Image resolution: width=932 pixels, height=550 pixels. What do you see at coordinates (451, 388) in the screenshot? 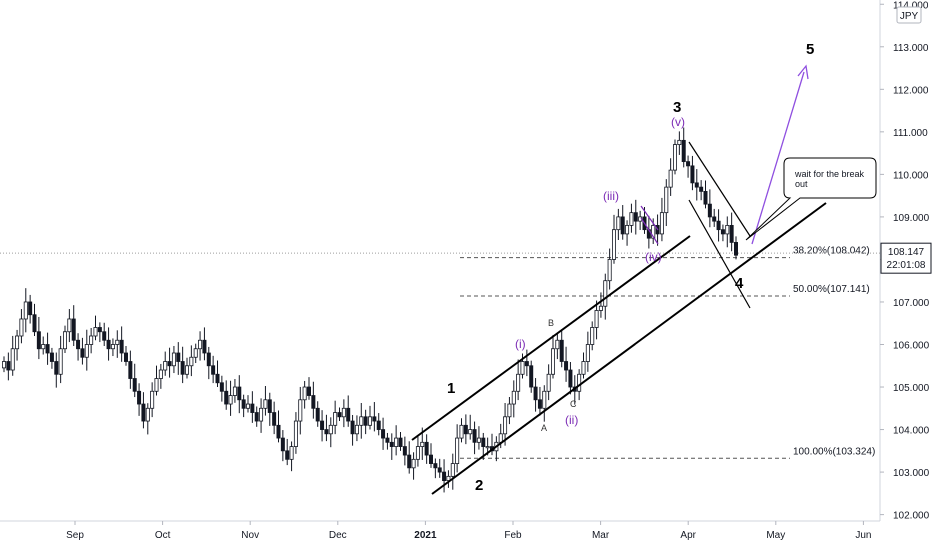
I see `wave-label-1: 1` at bounding box center [451, 388].